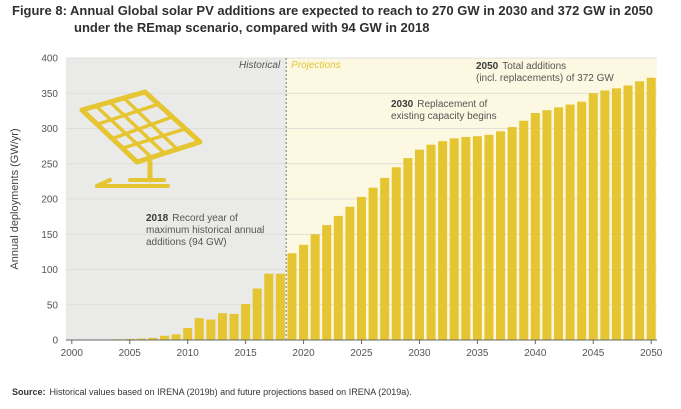  Describe the element at coordinates (402, 104) in the screenshot. I see `annotation-year: 2030` at that location.